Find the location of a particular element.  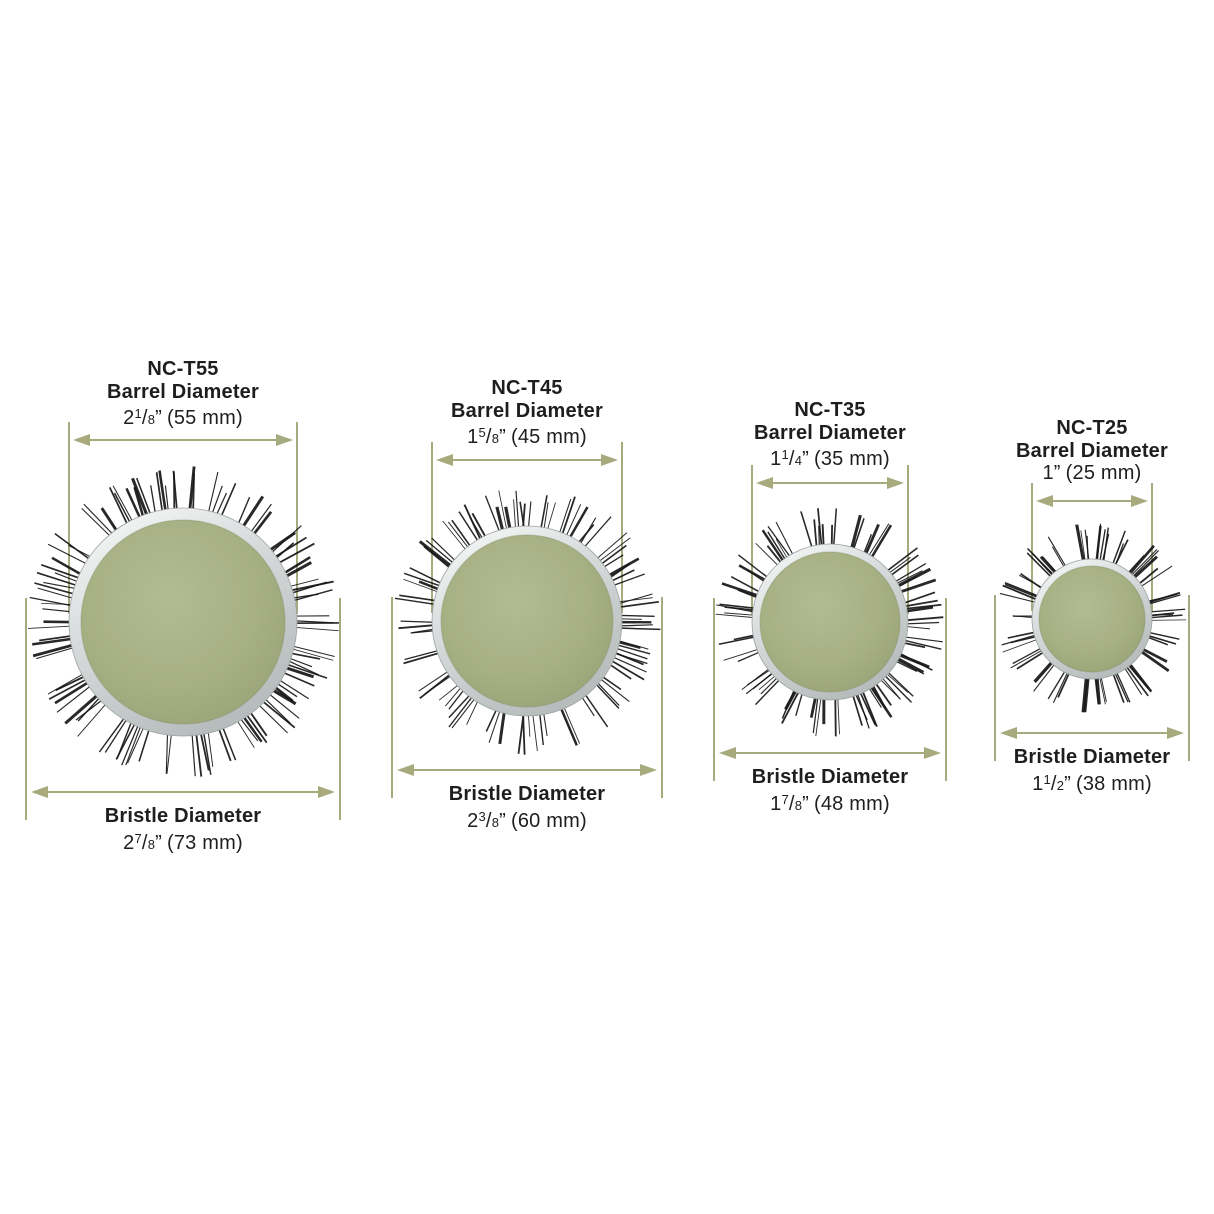

barrel-size-value: 1” (25 mm) is located at coordinates (1092, 473).